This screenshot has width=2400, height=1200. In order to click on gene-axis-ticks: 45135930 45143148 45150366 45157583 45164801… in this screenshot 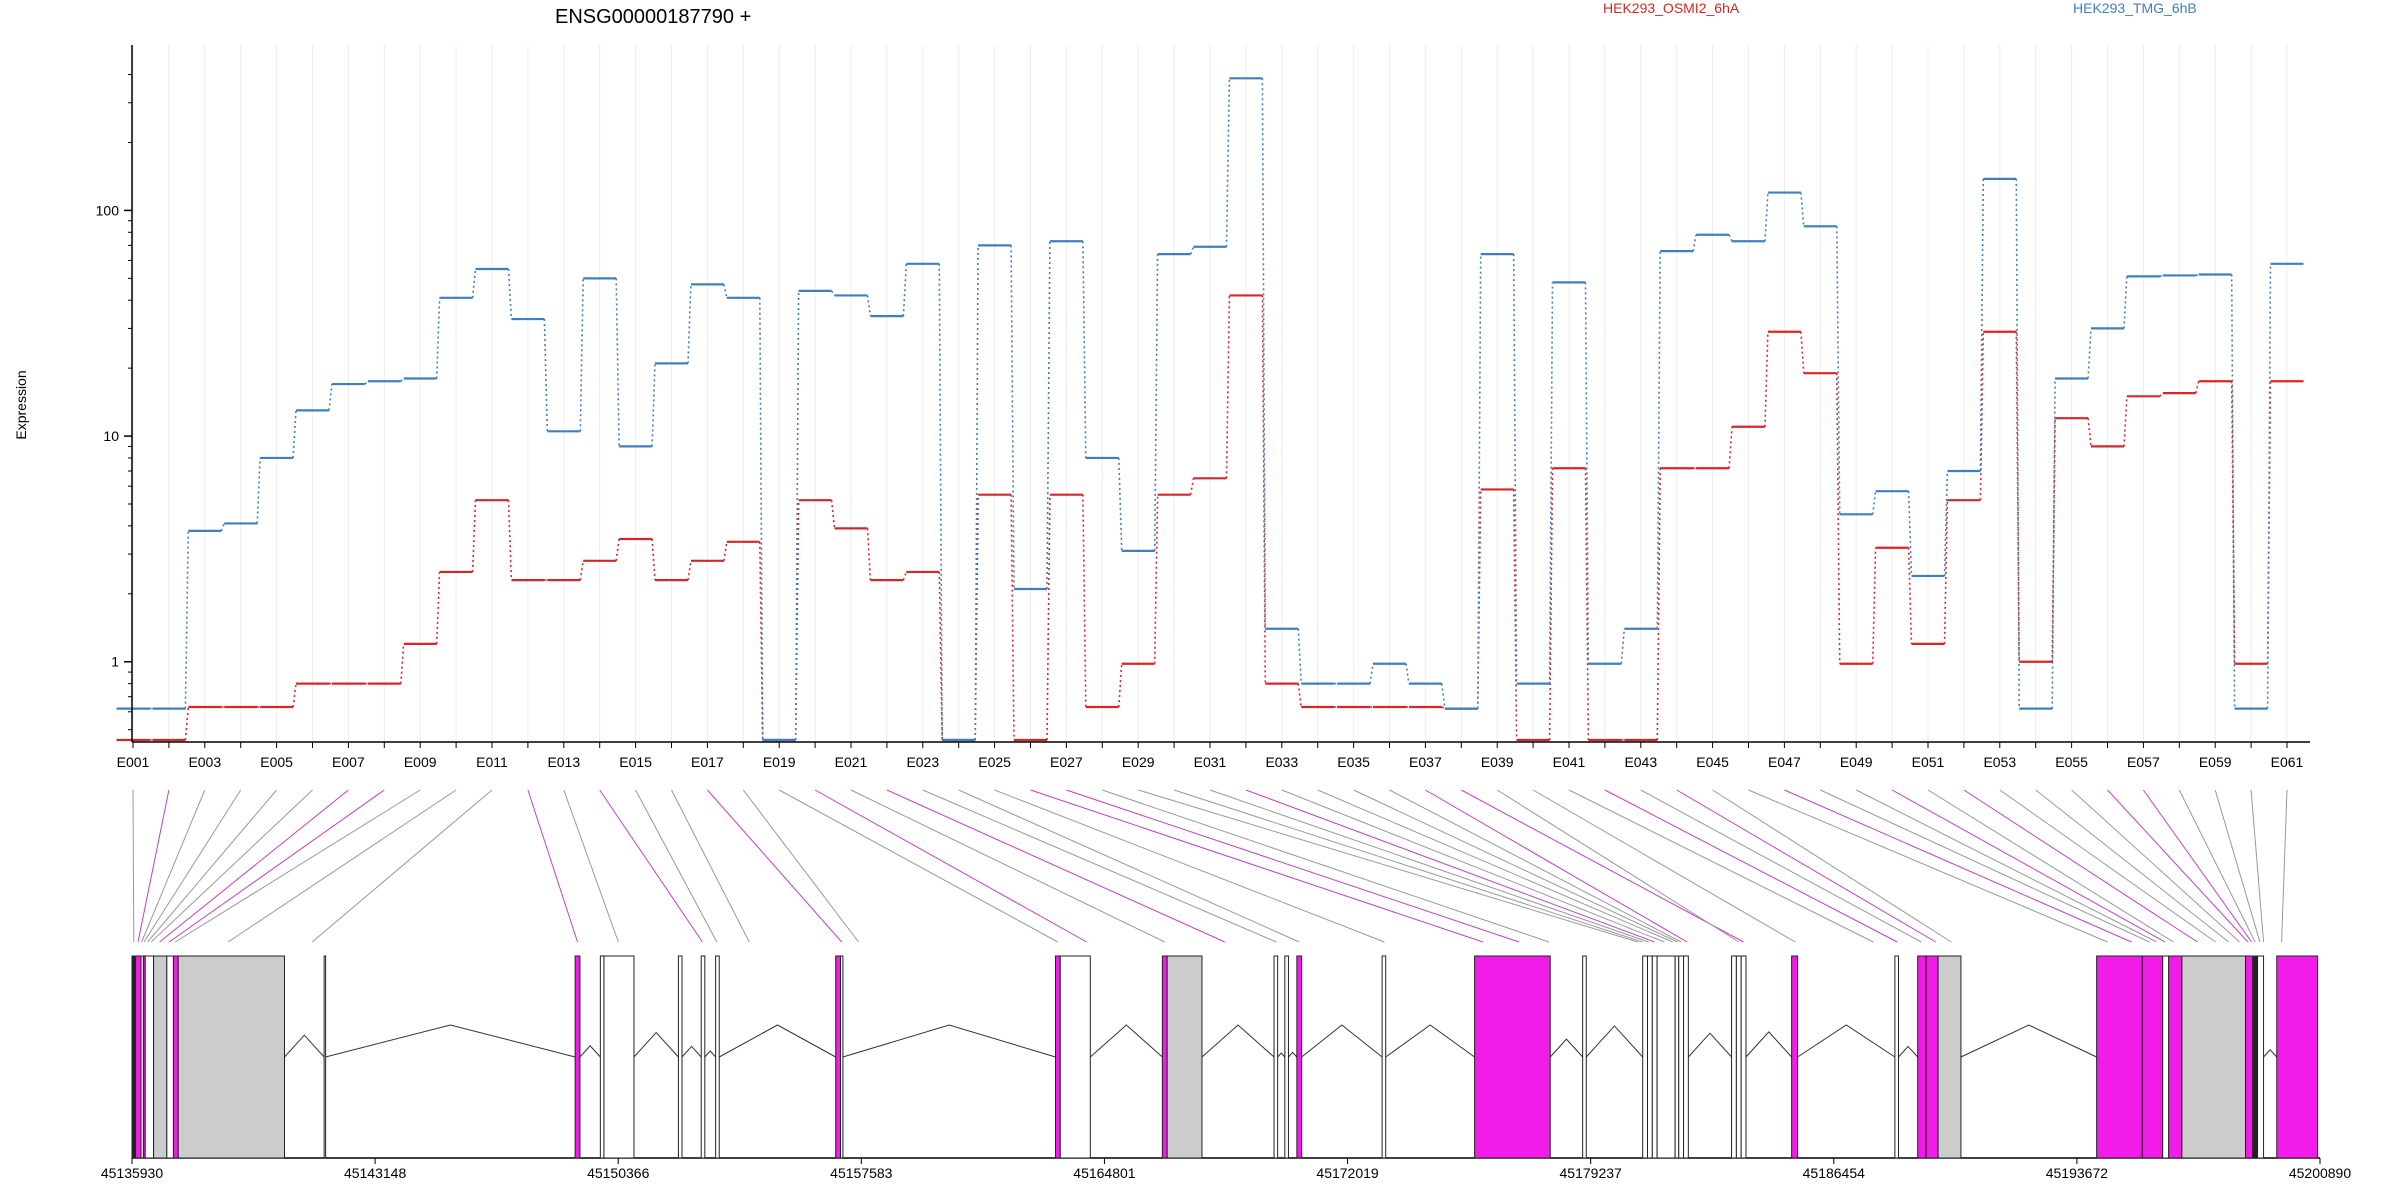, I will do `click(1226, 1169)`.